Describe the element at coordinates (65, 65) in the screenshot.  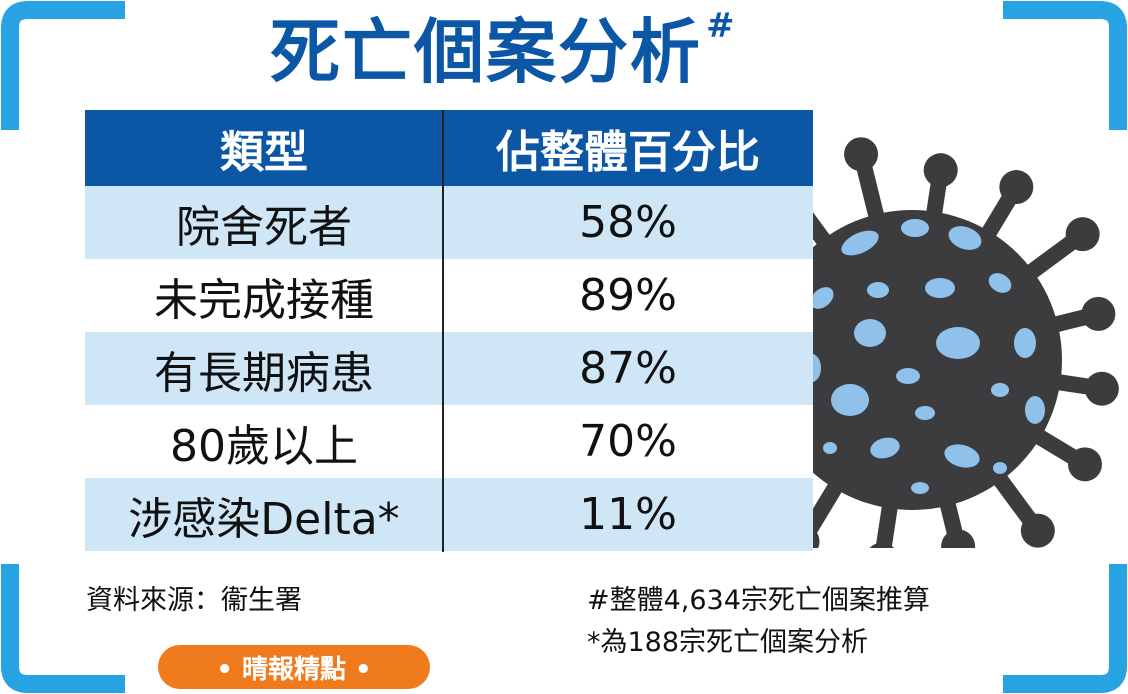
I see `top-left-bracket` at that location.